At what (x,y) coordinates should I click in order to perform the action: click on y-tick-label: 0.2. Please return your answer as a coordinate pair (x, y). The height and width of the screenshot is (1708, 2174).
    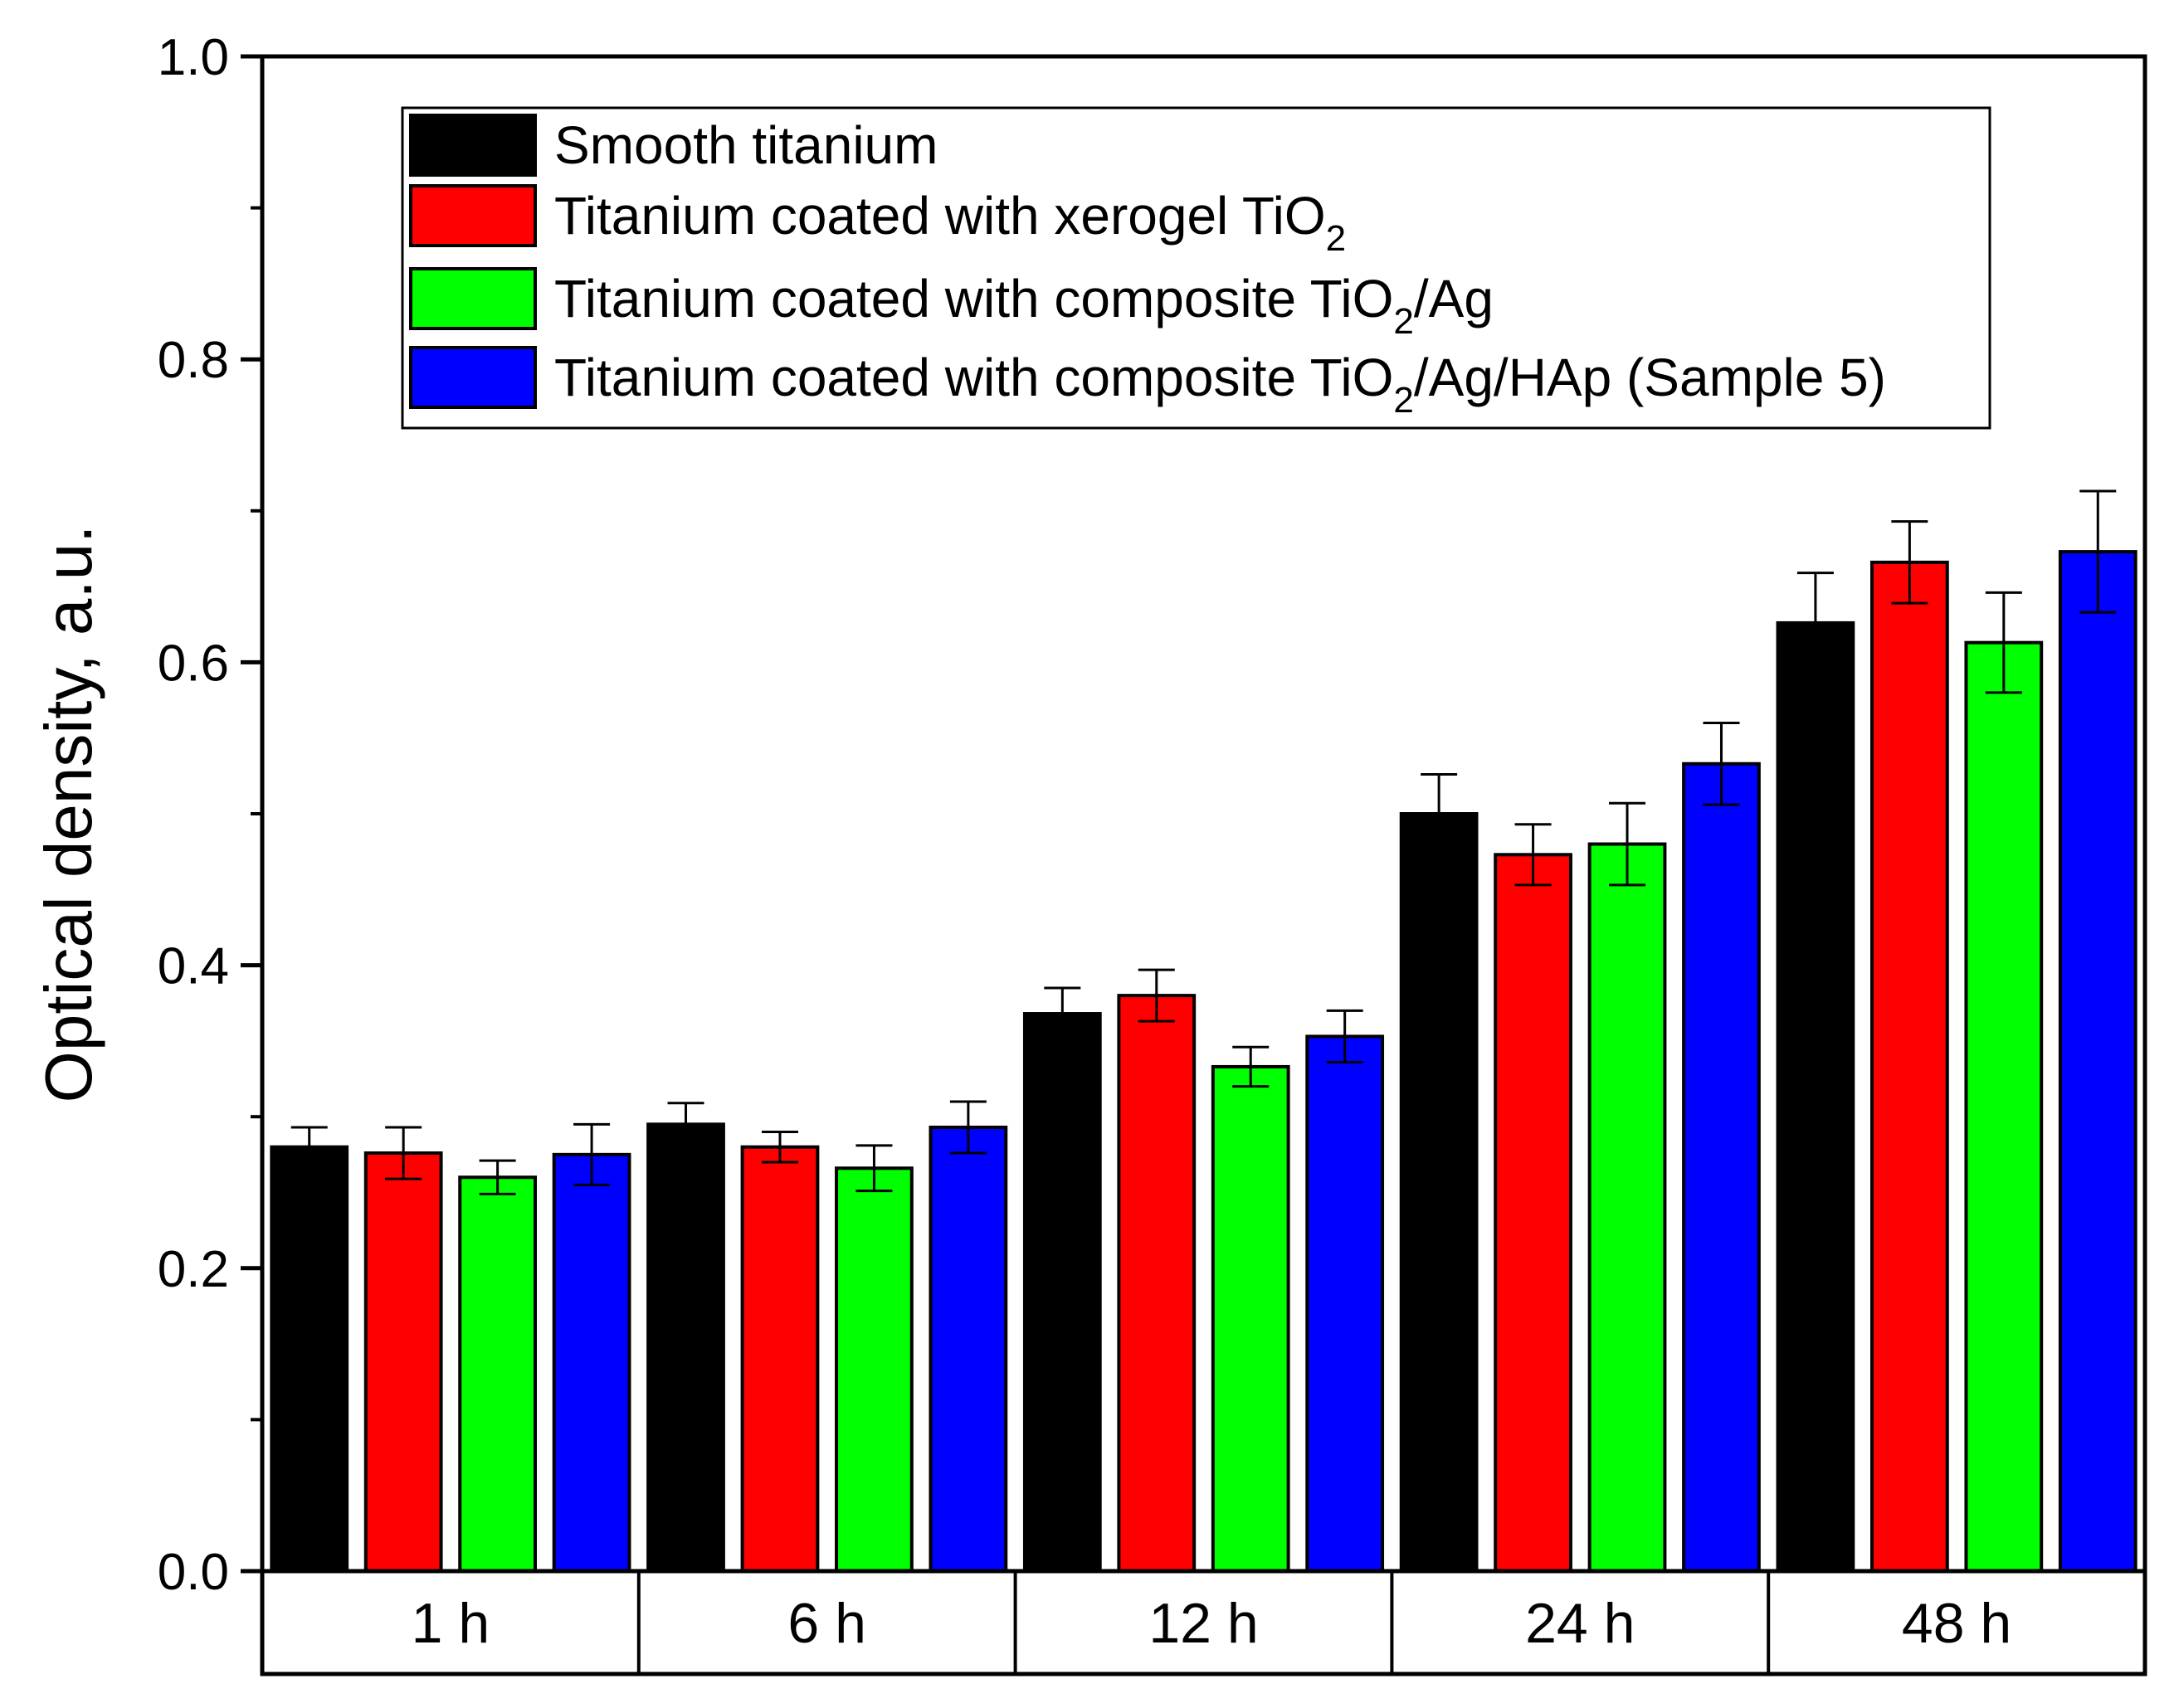
    Looking at the image, I should click on (193, 1269).